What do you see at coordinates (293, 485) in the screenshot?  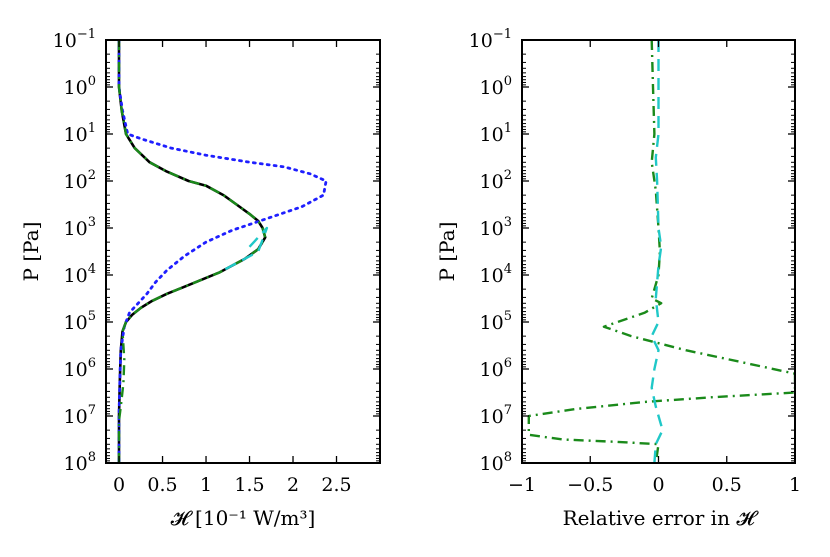 I see `x-tick-label: 2` at bounding box center [293, 485].